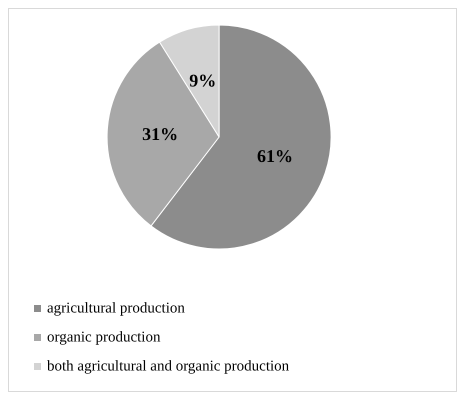 This screenshot has height=400, width=465. I want to click on legend-label: agricultural production, so click(116, 308).